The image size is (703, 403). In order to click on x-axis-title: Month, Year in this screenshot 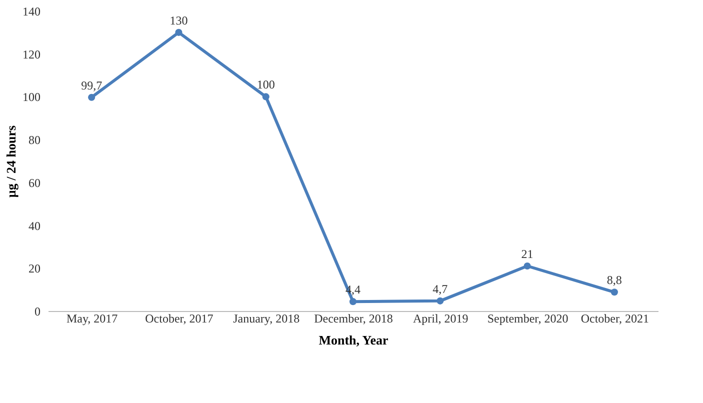, I will do `click(353, 340)`.